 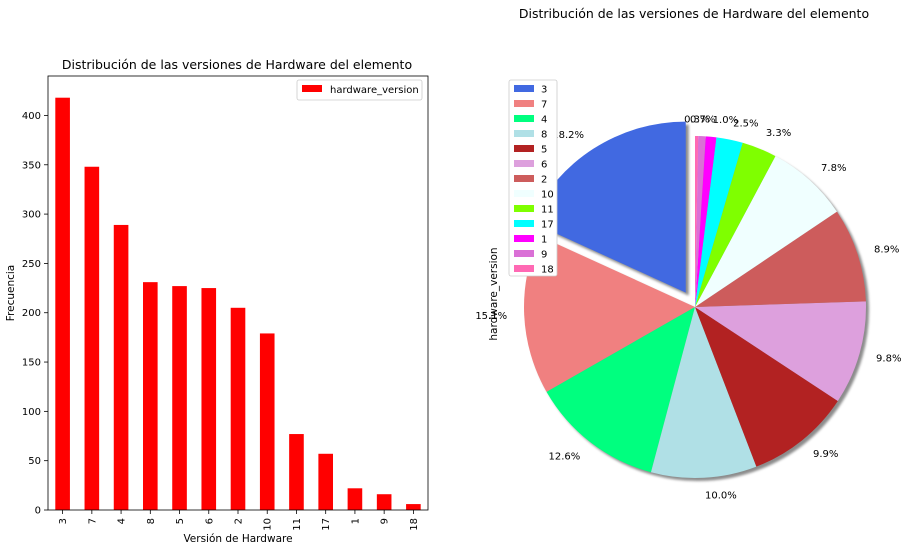 What do you see at coordinates (544, 180) in the screenshot?
I see `pie-legend-label: 2` at bounding box center [544, 180].